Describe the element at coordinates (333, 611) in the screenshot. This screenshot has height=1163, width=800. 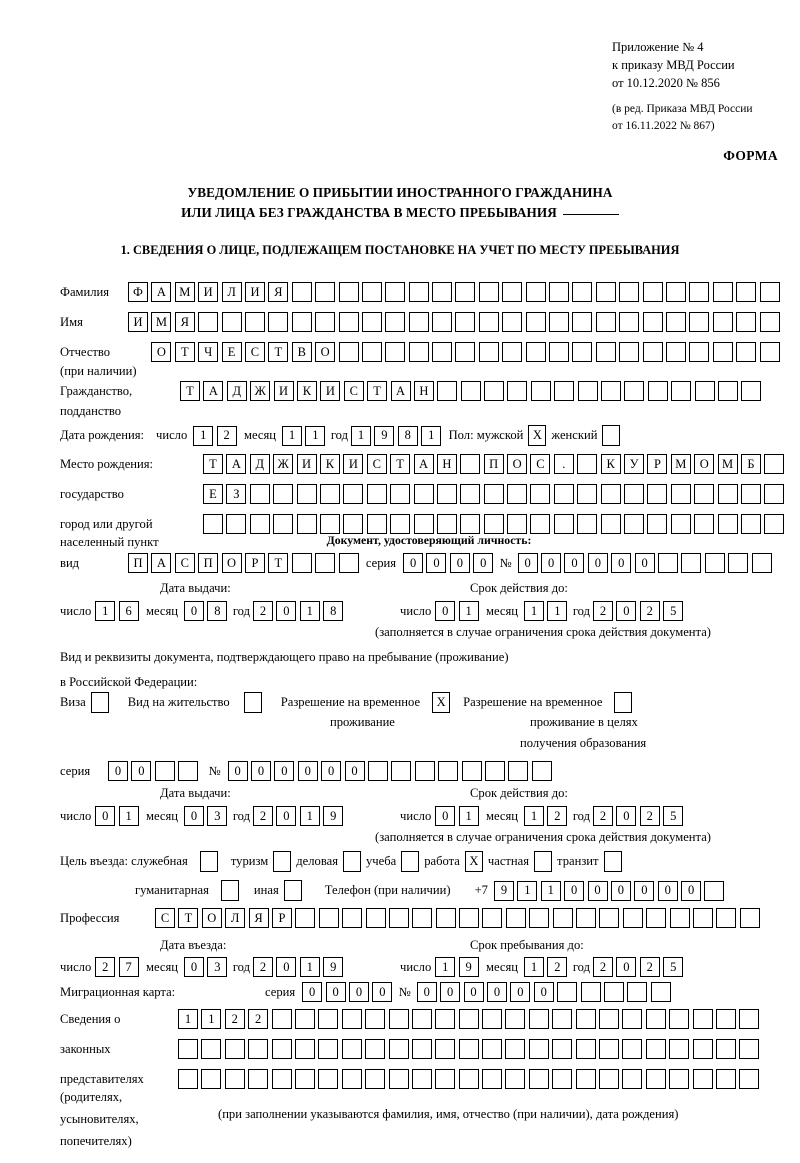
I see `char-cell: 8` at that location.